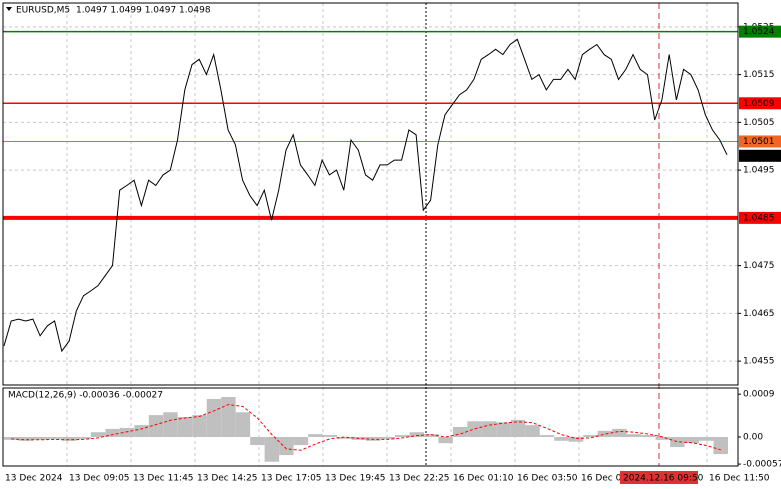 This screenshot has width=781, height=489. I want to click on macd-title: MACD(12,26,9) -0.00036 -0.00027, so click(85, 396).